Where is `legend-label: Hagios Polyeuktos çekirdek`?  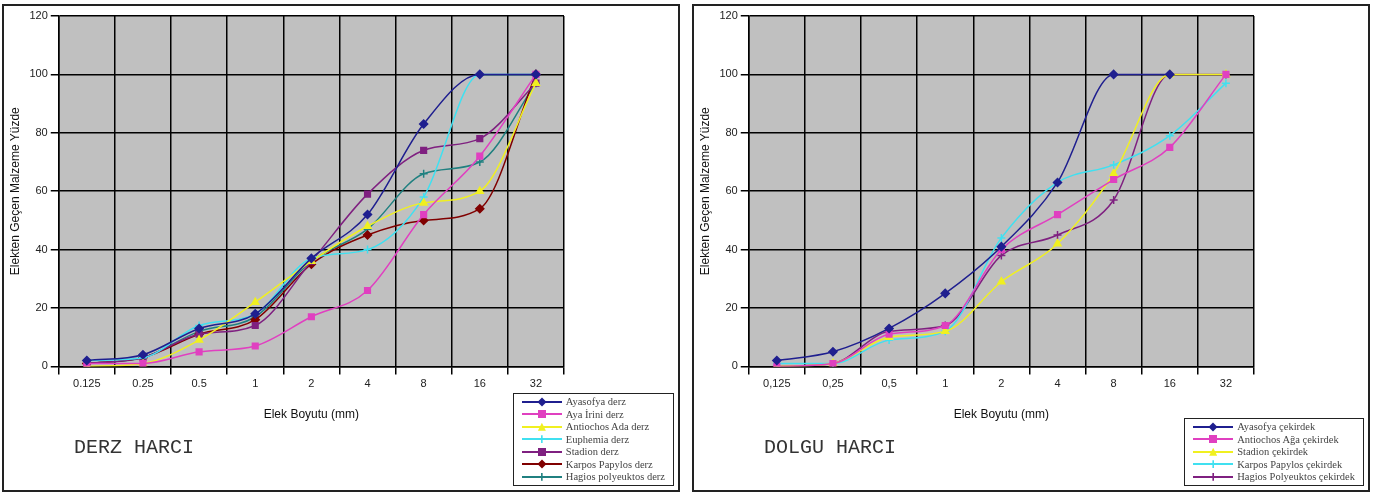
legend-label: Hagios Polyeuktos çekirdek is located at coordinates (1296, 477).